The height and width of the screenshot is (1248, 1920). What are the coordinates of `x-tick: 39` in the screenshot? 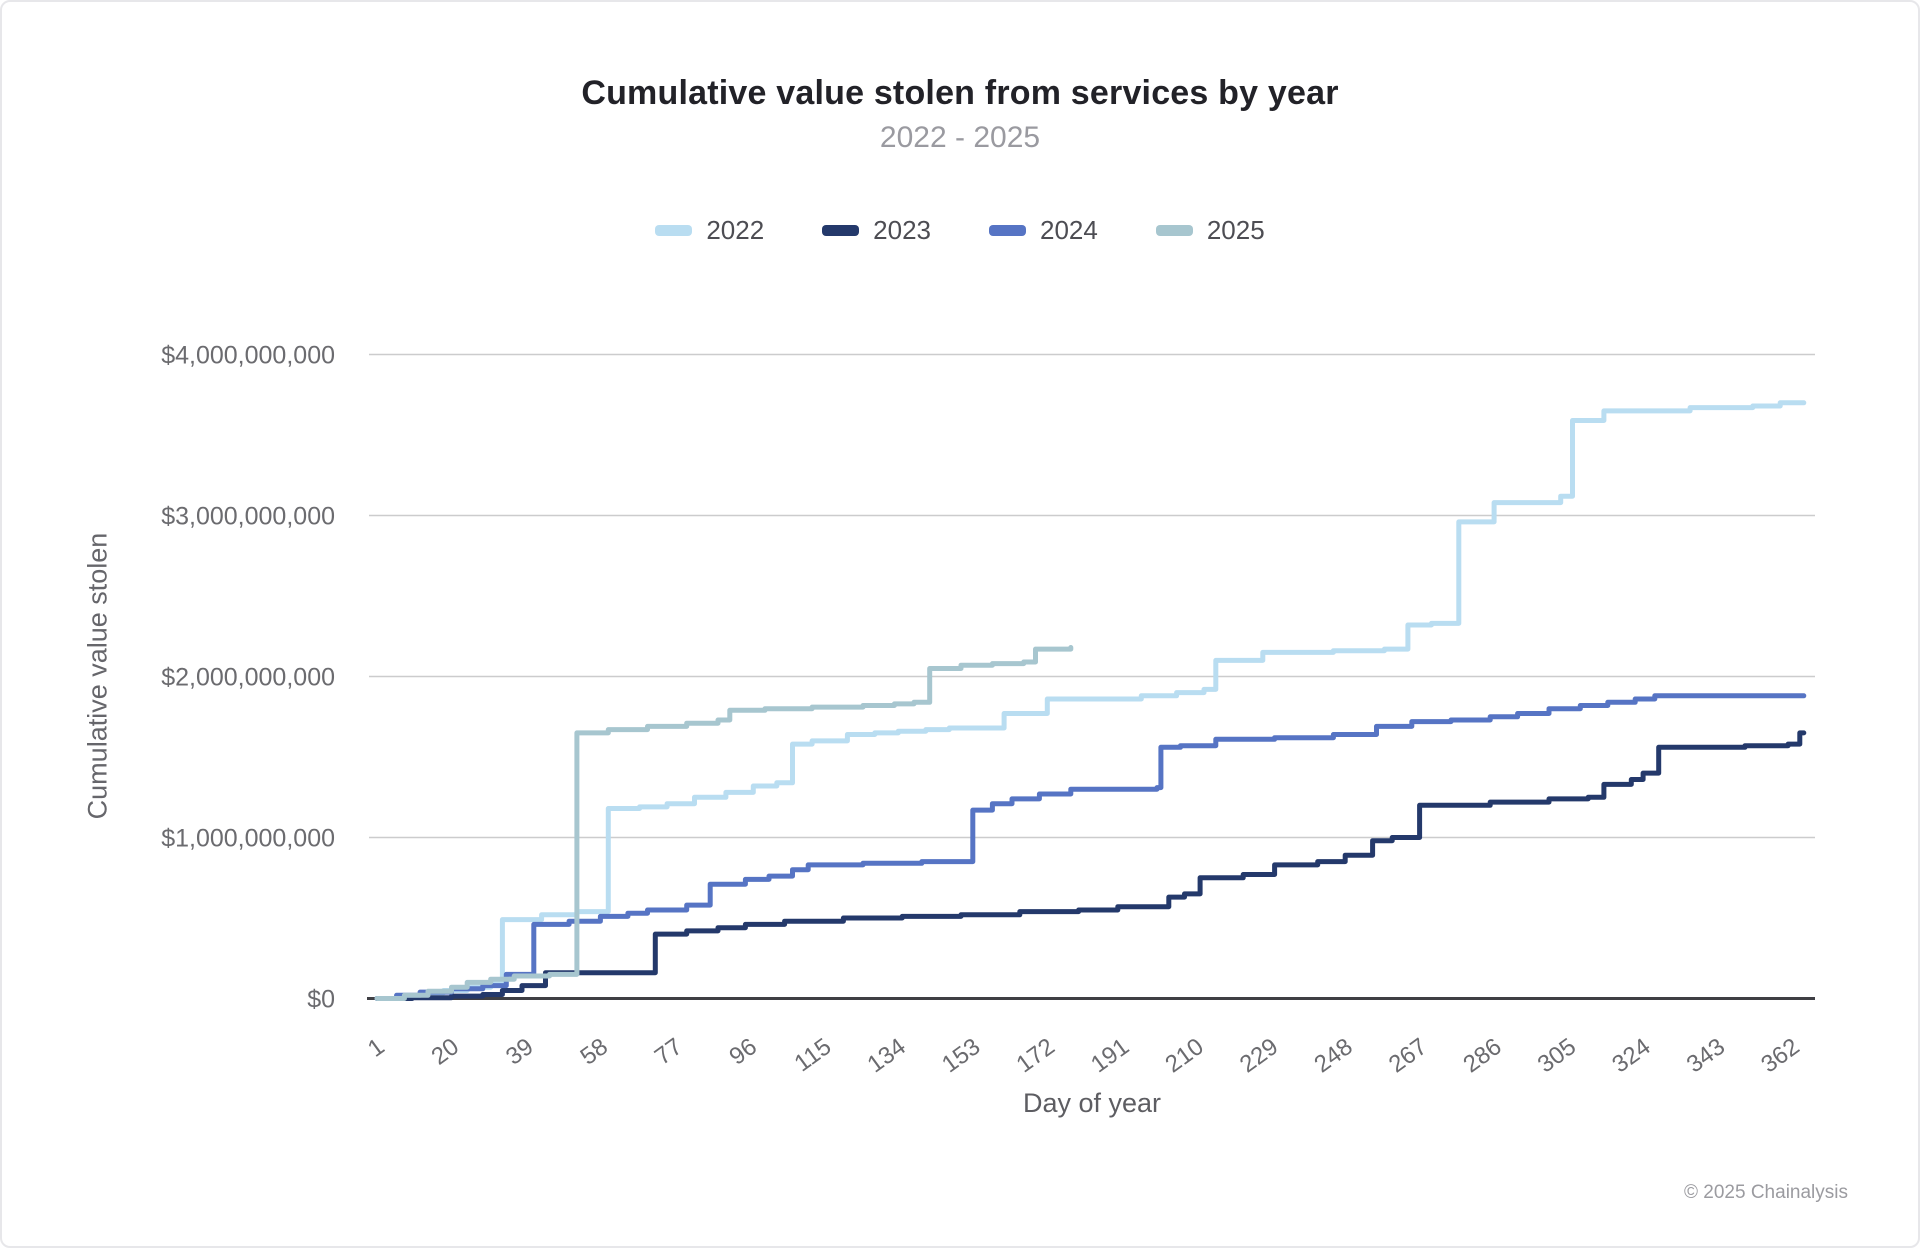 It's located at (519, 1052).